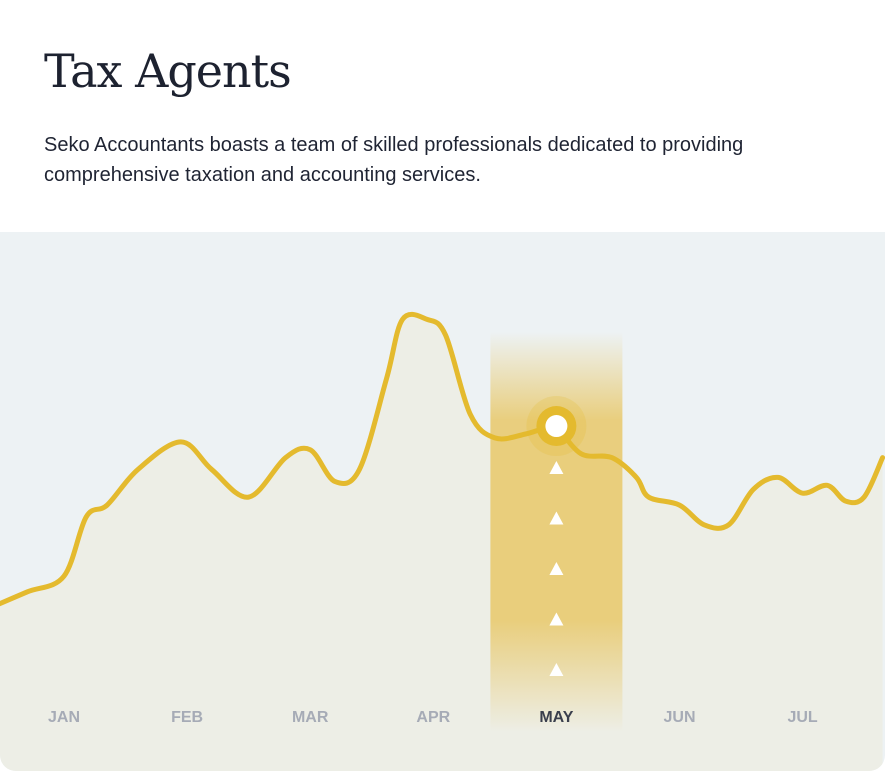  I want to click on focus-marker-center, so click(556, 426).